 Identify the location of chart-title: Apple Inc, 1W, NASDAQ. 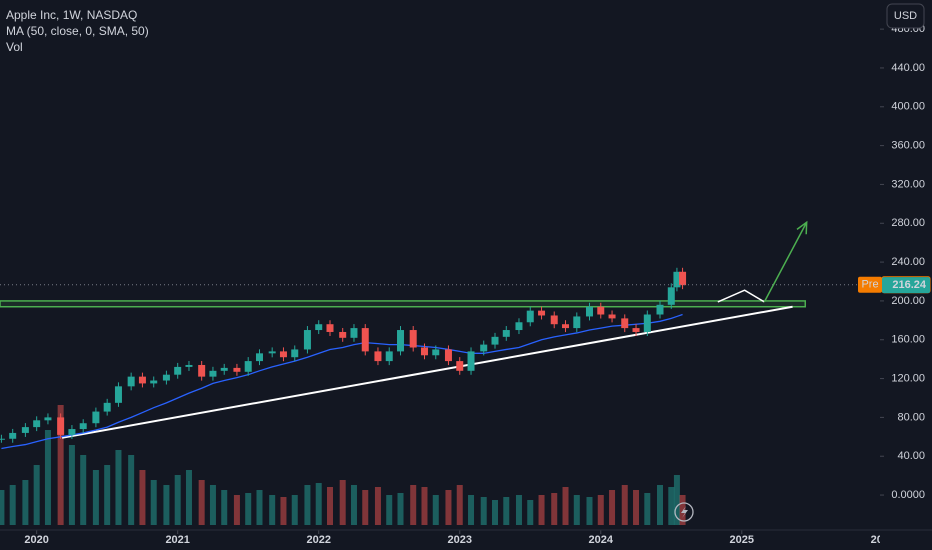
(71, 15).